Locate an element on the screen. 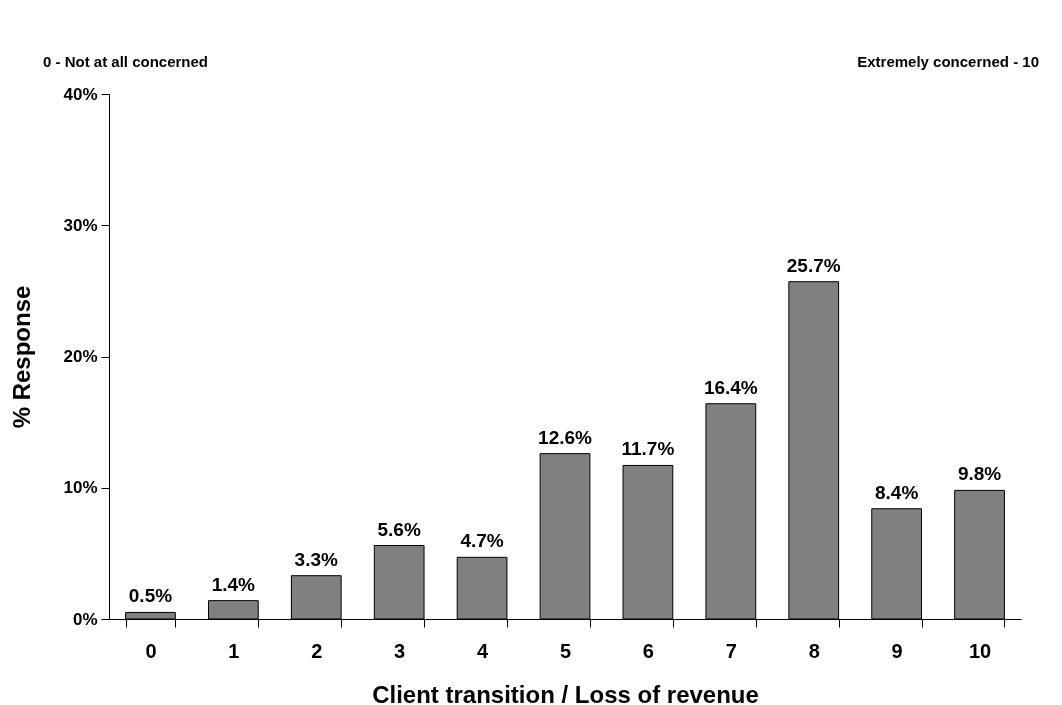 This screenshot has height=705, width=1062. data-label: 8.4% is located at coordinates (896, 492).